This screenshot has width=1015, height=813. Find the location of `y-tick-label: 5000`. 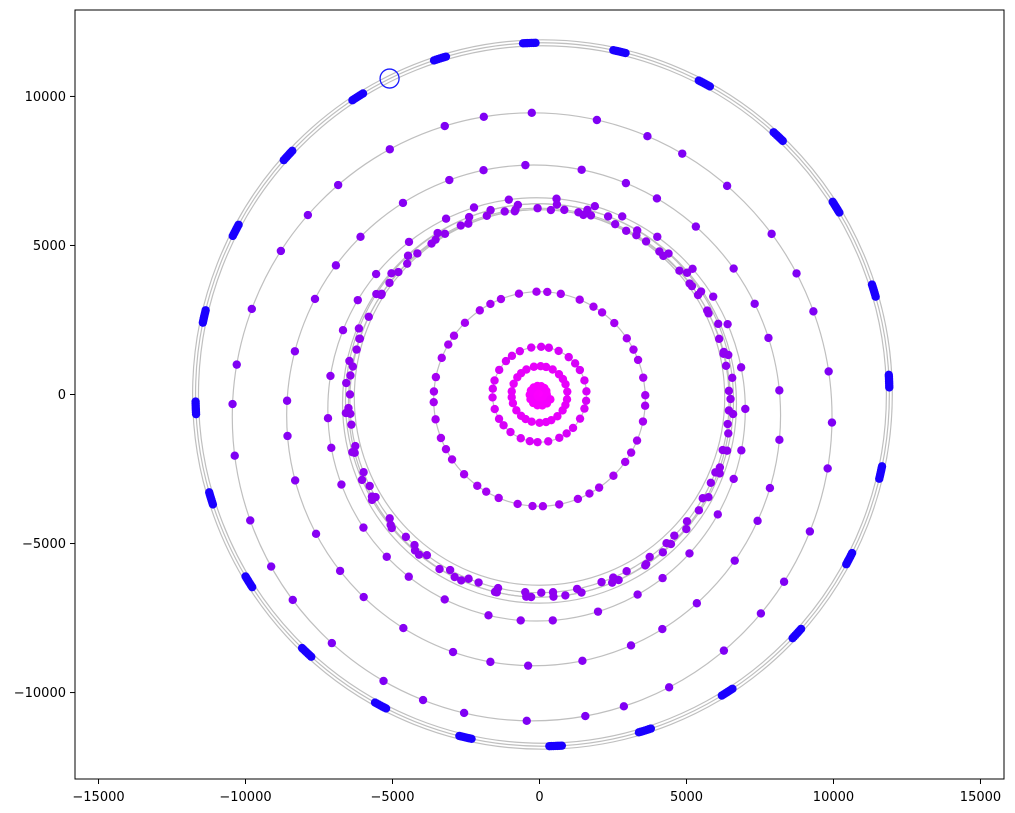

y-tick-label: 5000 is located at coordinates (49, 246).